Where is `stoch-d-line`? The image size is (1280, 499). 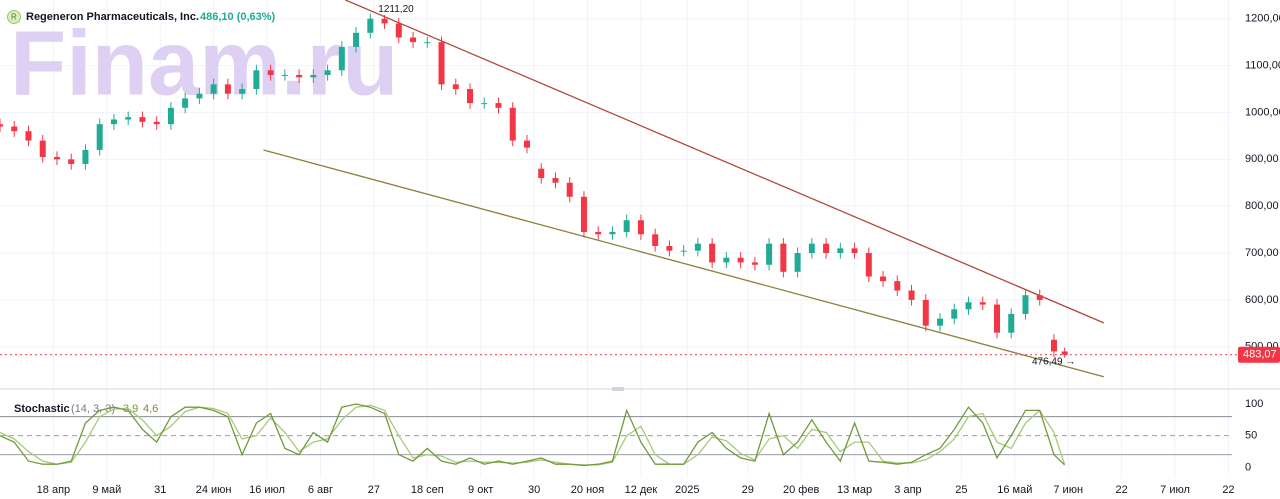 stoch-d-line is located at coordinates (533, 435).